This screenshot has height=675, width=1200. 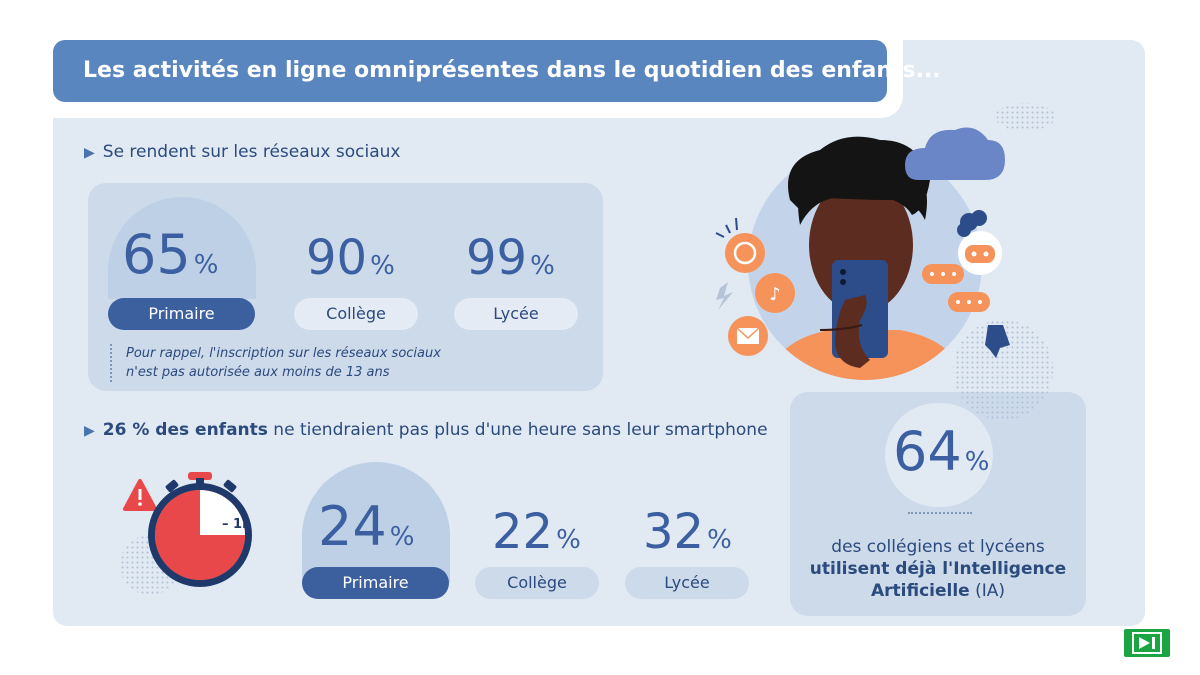 What do you see at coordinates (536, 532) in the screenshot?
I see `stat-phone-college: 22%` at bounding box center [536, 532].